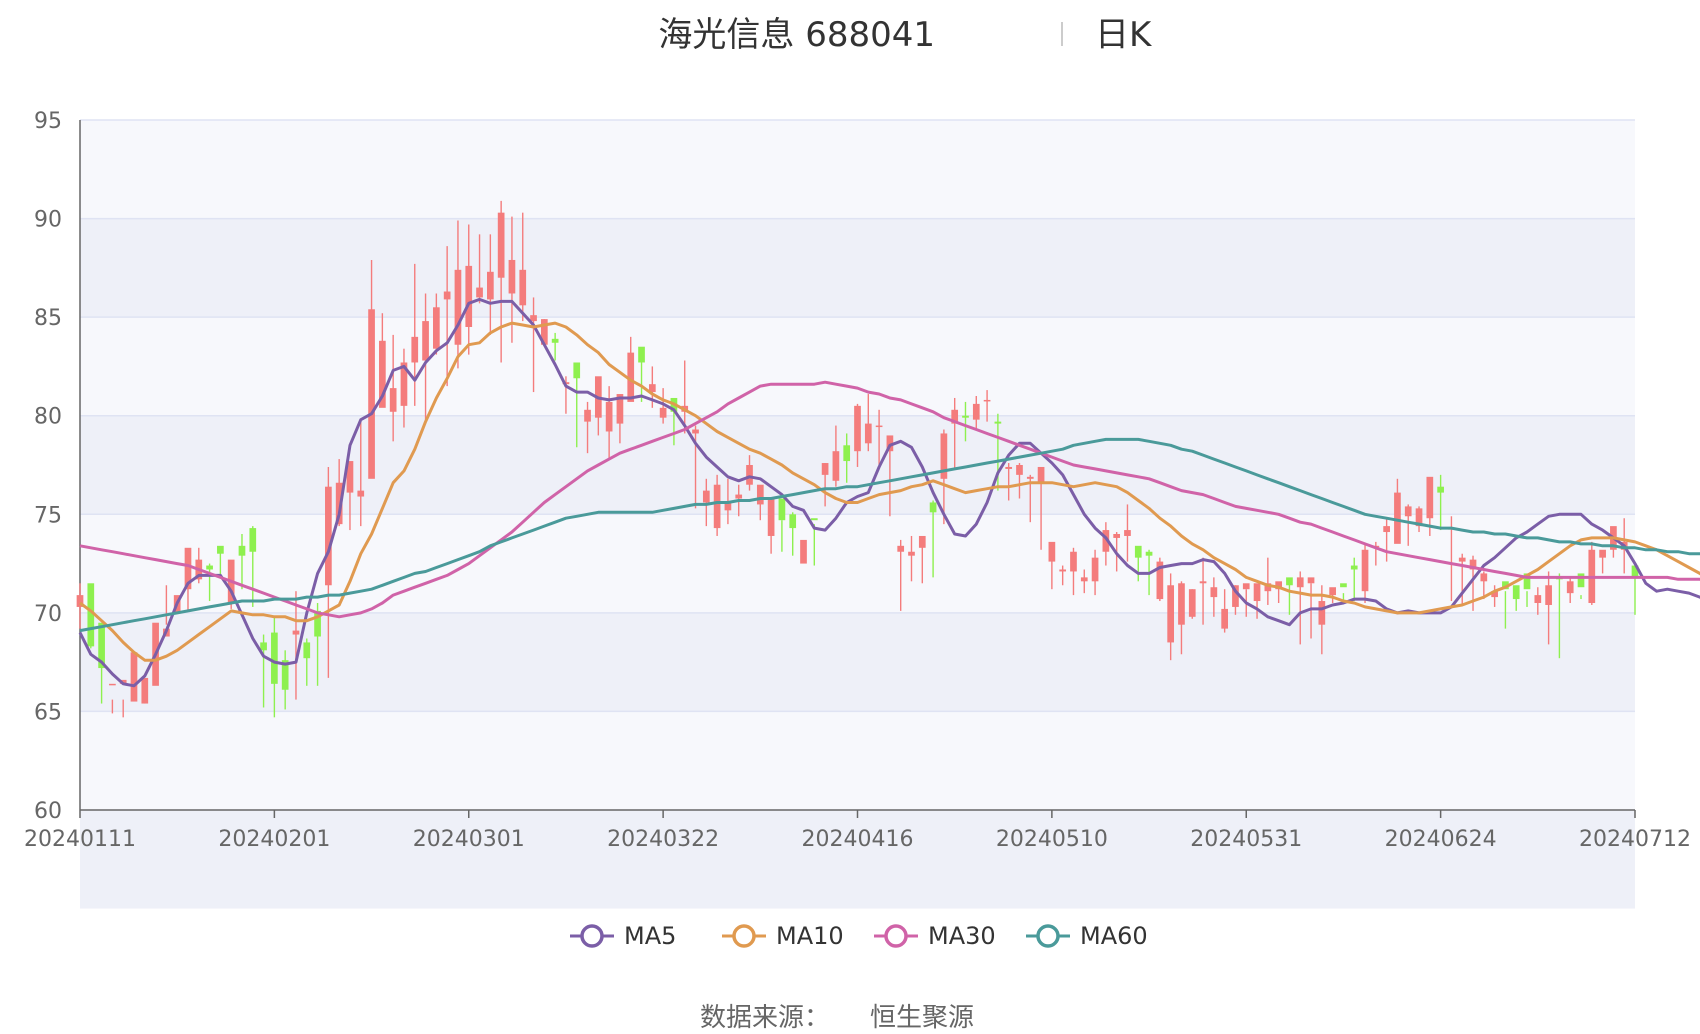 The height and width of the screenshot is (1034, 1700). Describe the element at coordinates (1124, 35) in the screenshot. I see `period-title: 日K` at that location.